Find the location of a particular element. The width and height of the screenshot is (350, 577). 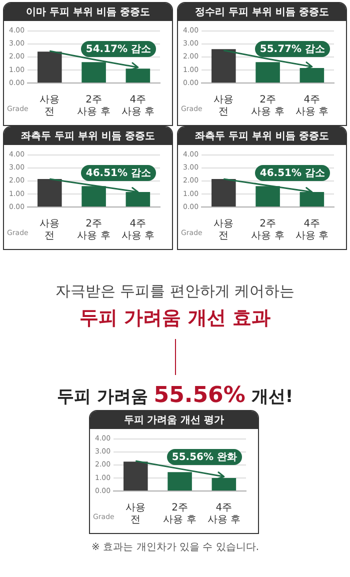

annotation: 54.17% 감소 is located at coordinates (118, 49).